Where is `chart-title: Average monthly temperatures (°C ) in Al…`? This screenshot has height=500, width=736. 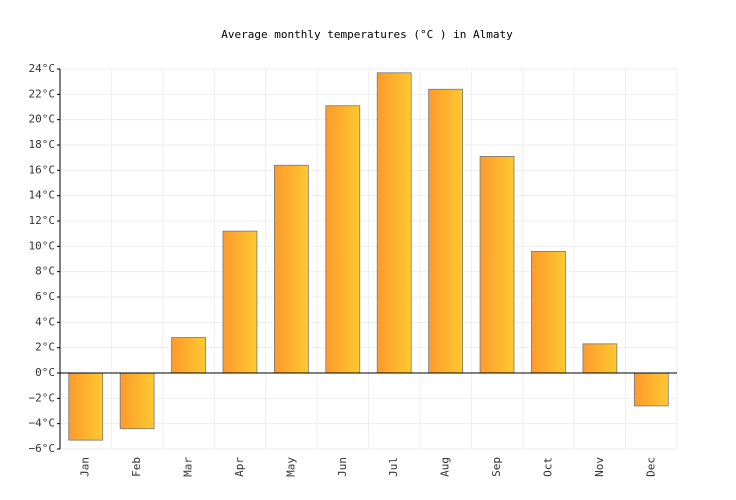 chart-title: Average monthly temperatures (°C ) in Al… is located at coordinates (367, 34).